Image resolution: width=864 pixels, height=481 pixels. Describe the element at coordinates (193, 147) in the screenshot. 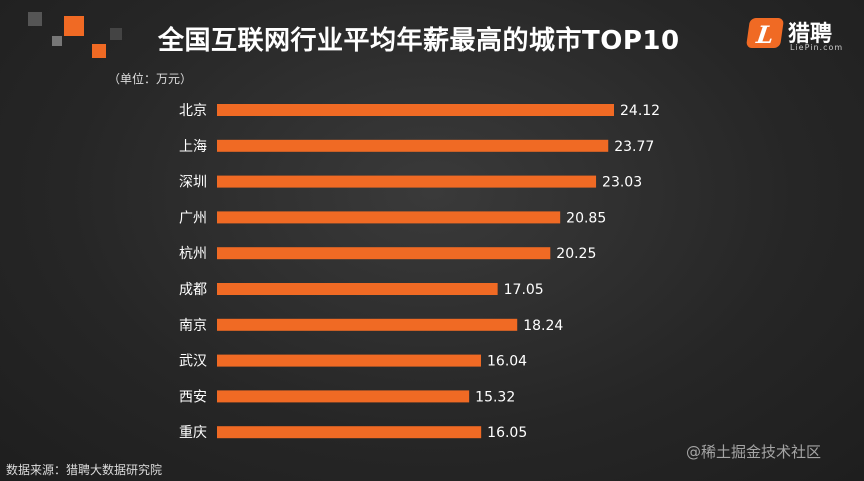

I see `category-label: 上海` at that location.